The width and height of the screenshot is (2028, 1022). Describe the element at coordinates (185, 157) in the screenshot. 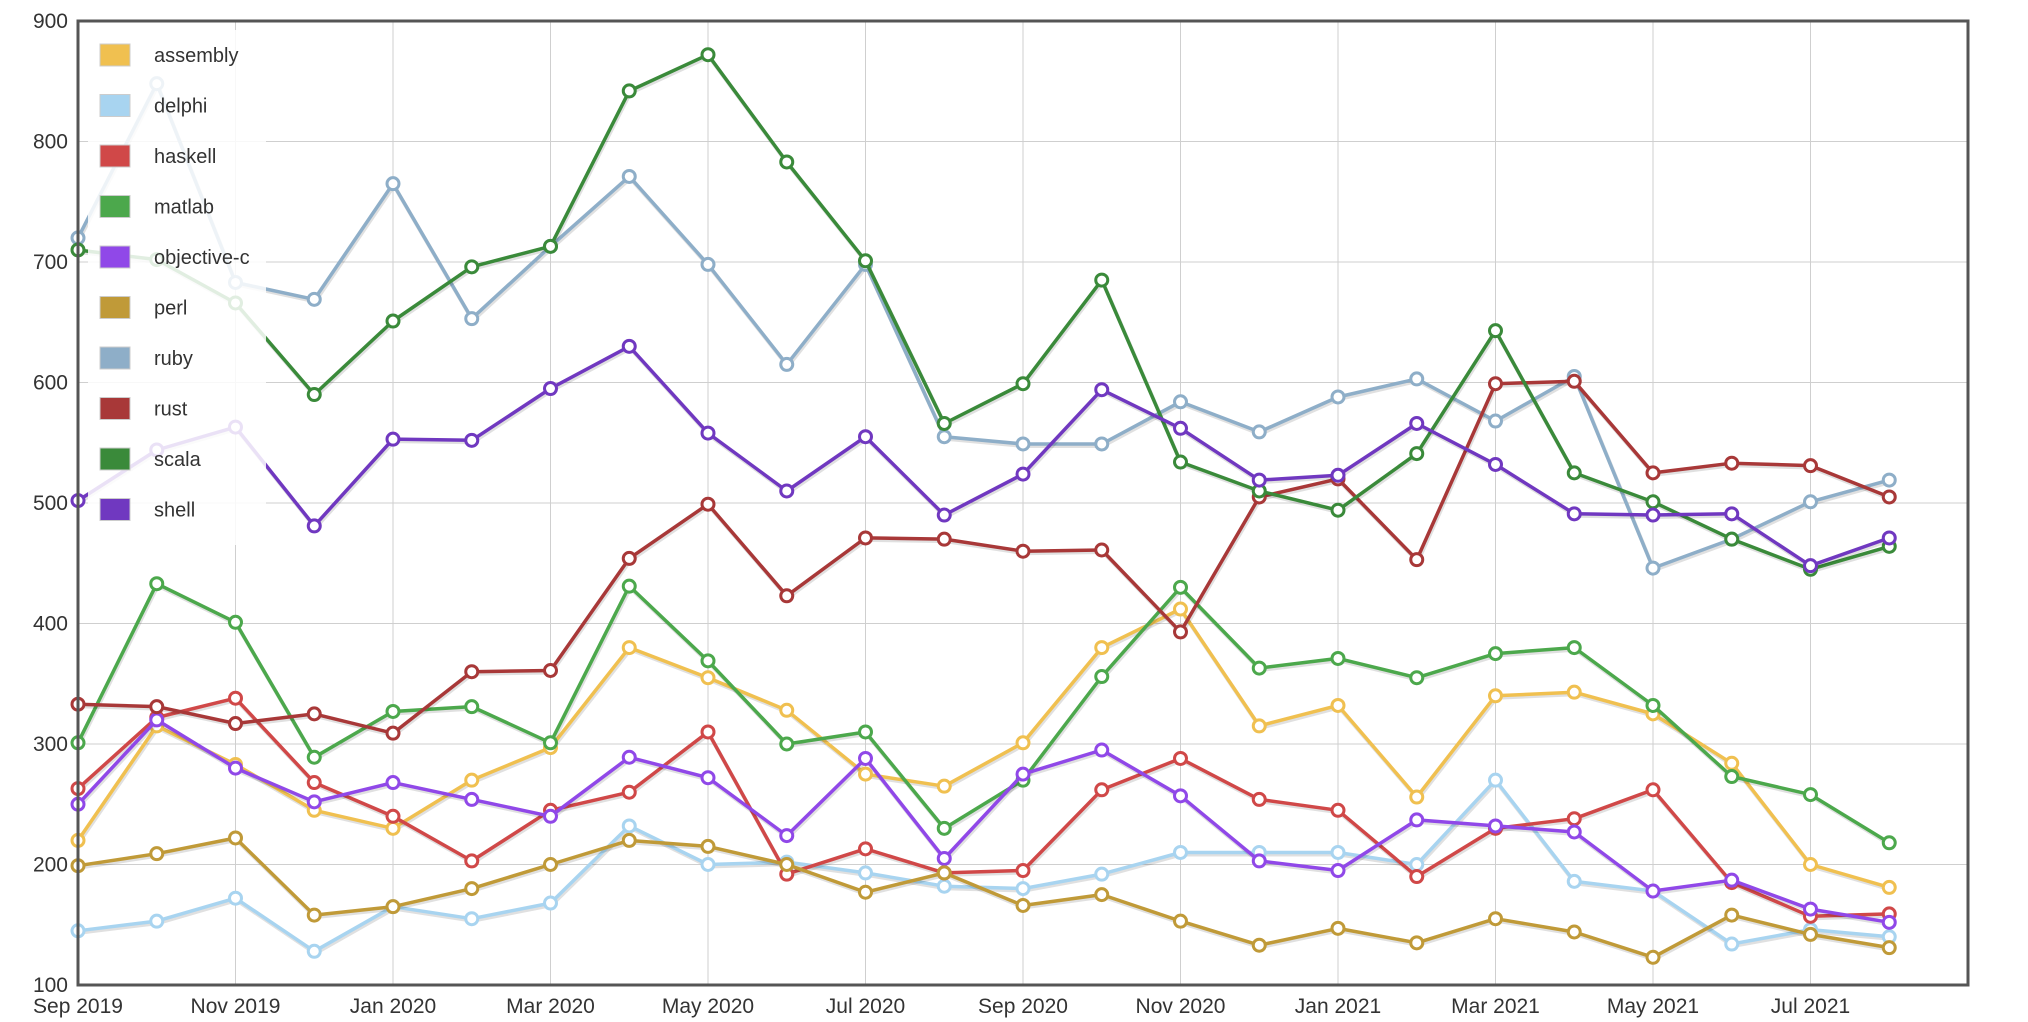

I see `legend-label-haskell: haskell` at that location.